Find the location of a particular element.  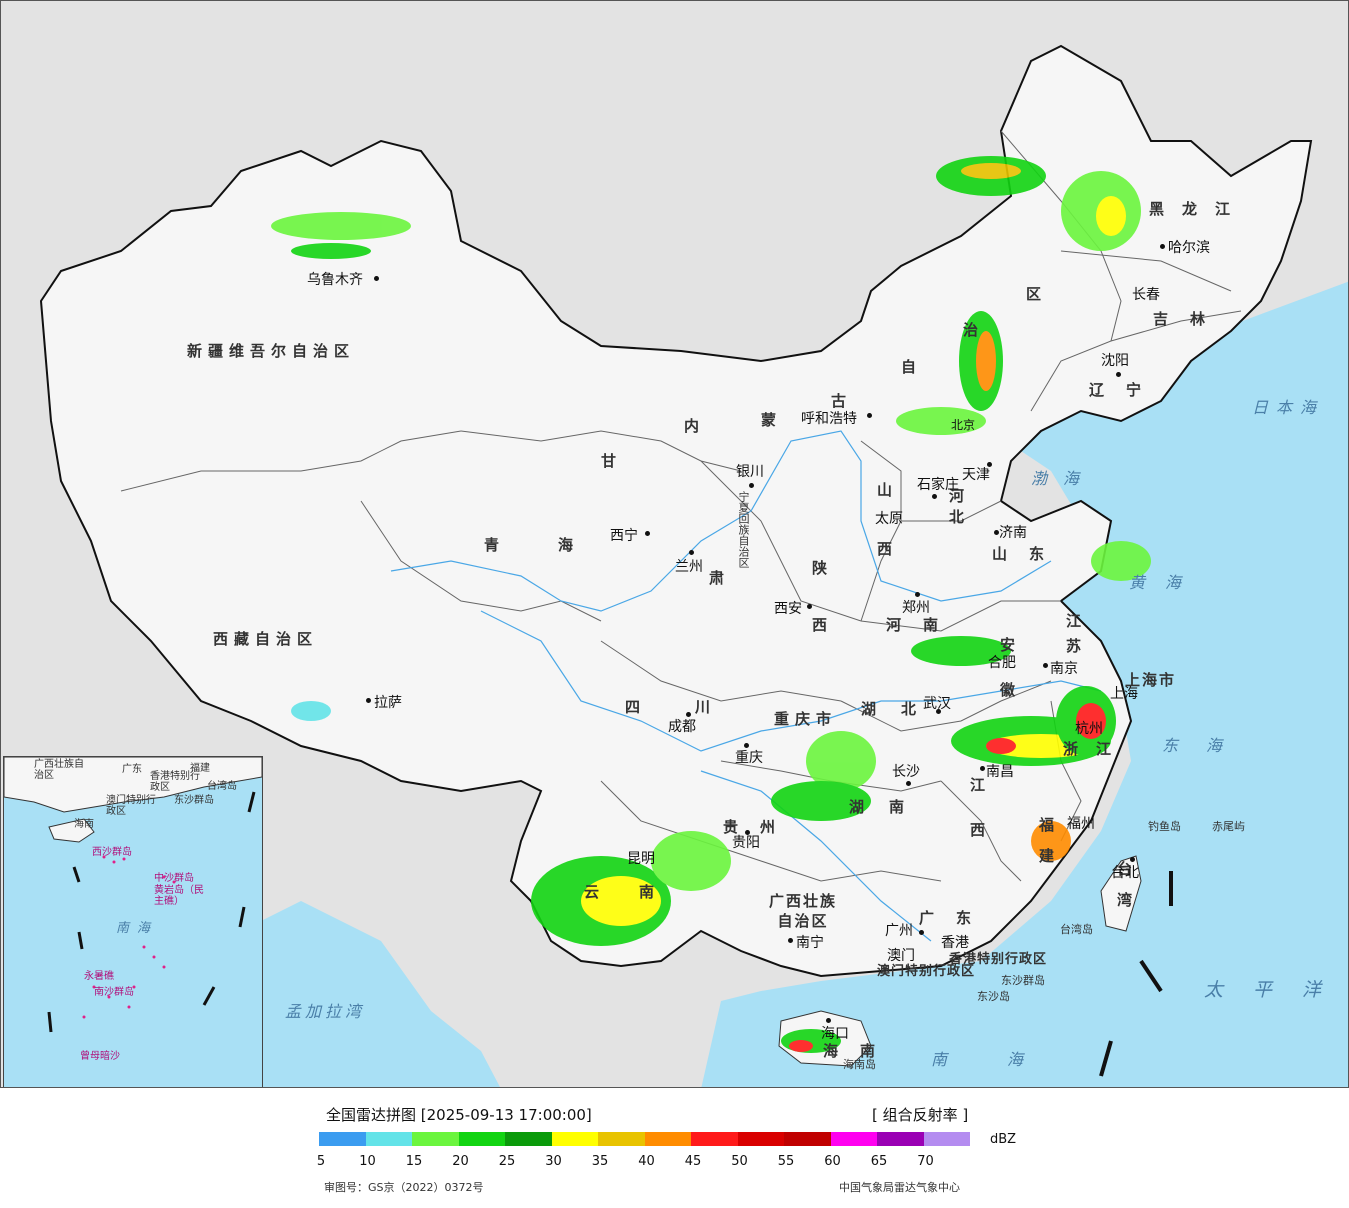

inset-label-zengmu: 曾母暗沙 is located at coordinates (100, 1056).